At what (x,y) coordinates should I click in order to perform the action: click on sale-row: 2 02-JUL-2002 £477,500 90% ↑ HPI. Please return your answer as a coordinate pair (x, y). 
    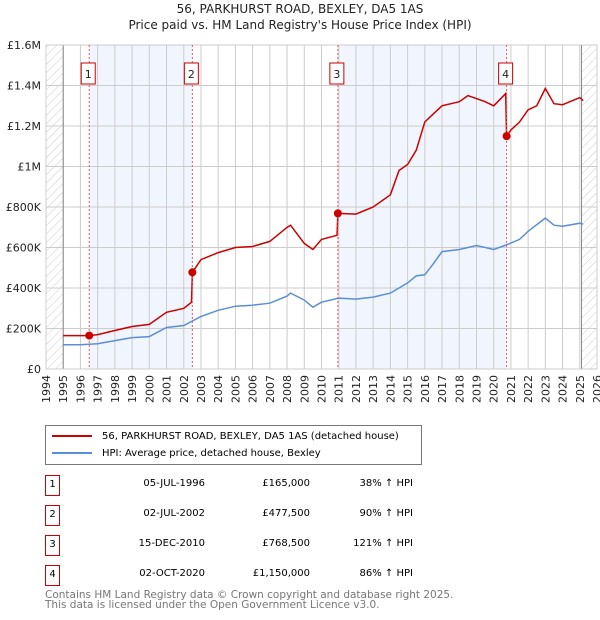
    Looking at the image, I should click on (245, 515).